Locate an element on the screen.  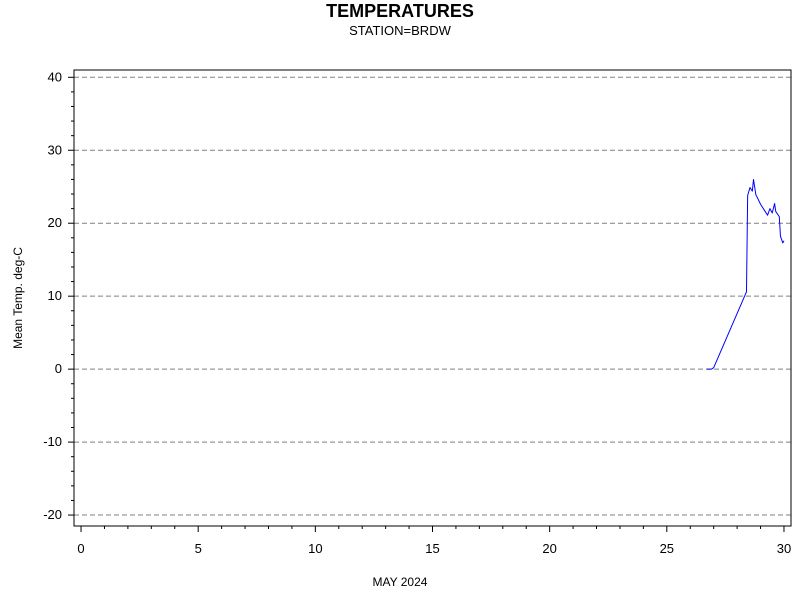
y-tick-label: -20 is located at coordinates (52, 514).